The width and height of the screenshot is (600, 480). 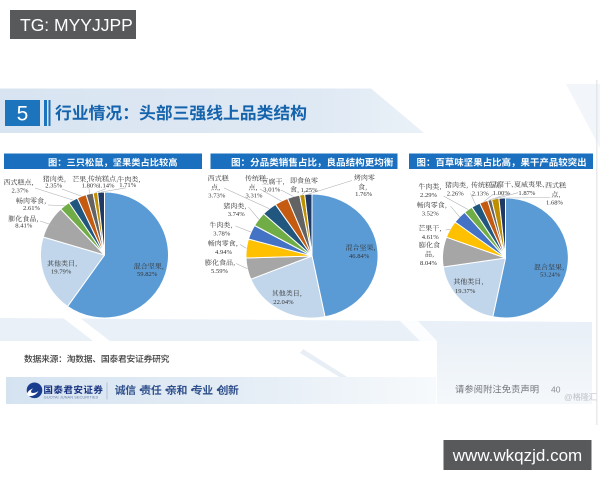 I want to click on svg-text: , 1.25%, so click(x=307, y=190).